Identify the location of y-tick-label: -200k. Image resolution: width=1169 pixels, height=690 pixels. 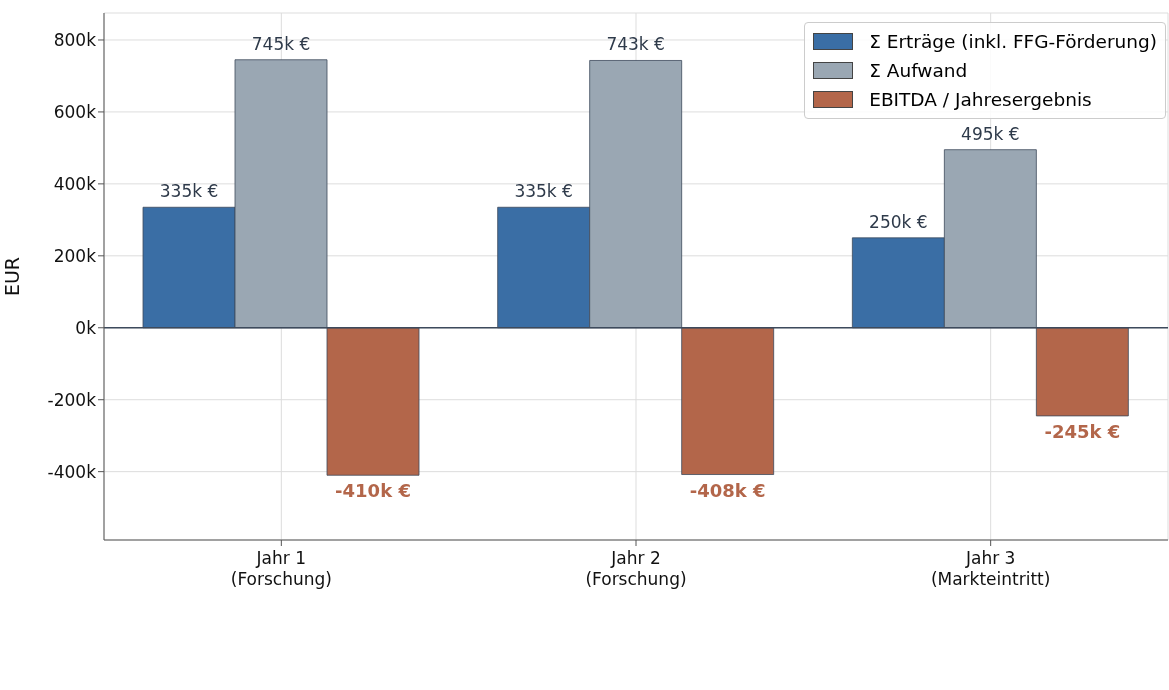
(72, 399).